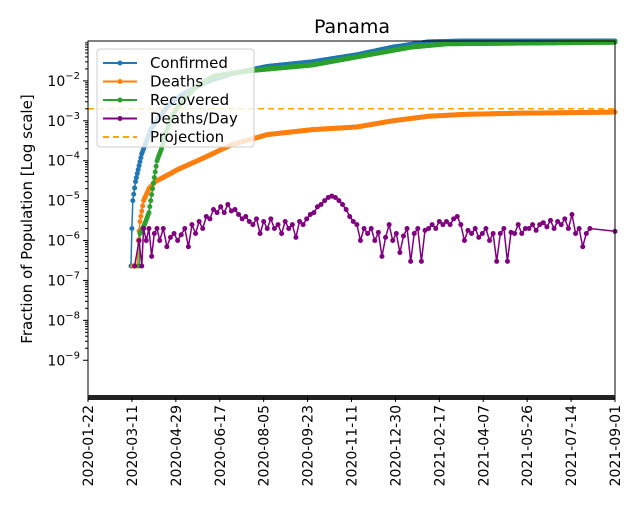 The image size is (640, 524). Describe the element at coordinates (27, 218) in the screenshot. I see `y-axis-label: Fraction of Population [Log scale]` at that location.